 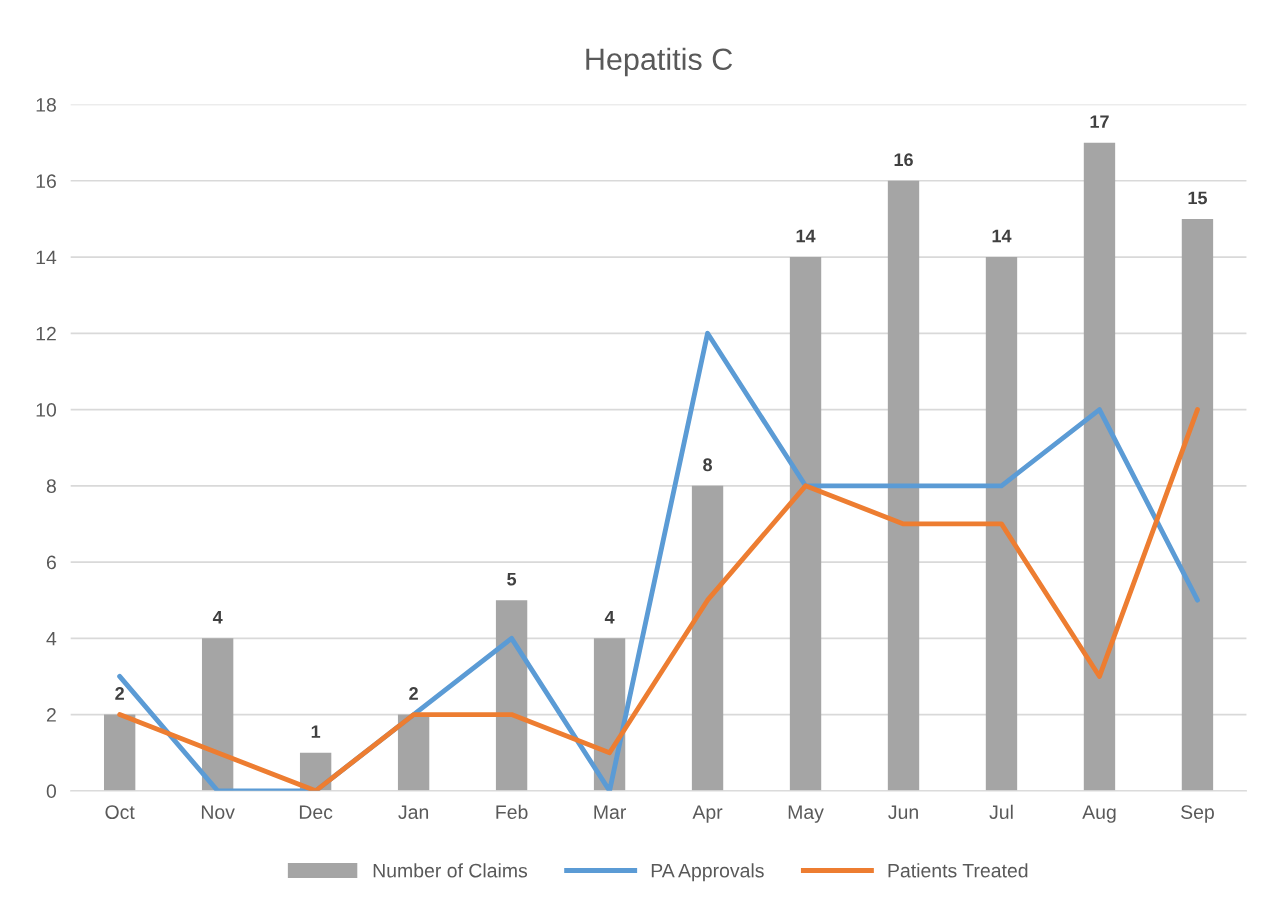 I want to click on data-label: 1, so click(x=316, y=731).